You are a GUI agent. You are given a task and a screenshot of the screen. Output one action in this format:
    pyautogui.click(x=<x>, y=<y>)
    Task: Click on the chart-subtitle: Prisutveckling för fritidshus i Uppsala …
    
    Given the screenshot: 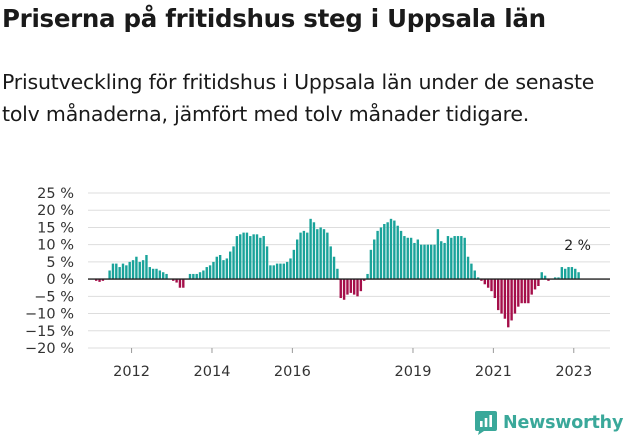 What is the action you would take?
    pyautogui.click(x=298, y=98)
    